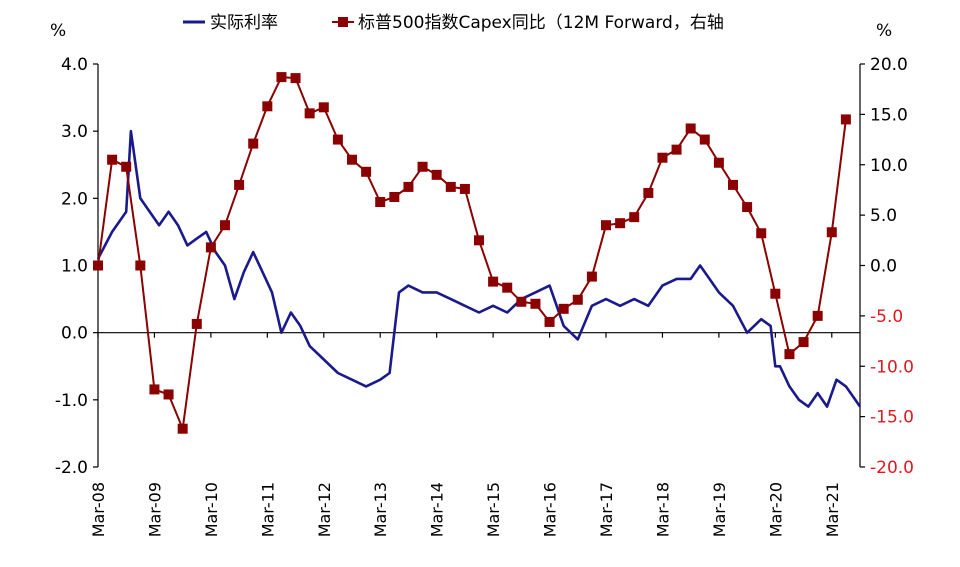 This screenshot has width=960, height=567. Describe the element at coordinates (71, 468) in the screenshot. I see `left-tick-label: -2.0` at that location.